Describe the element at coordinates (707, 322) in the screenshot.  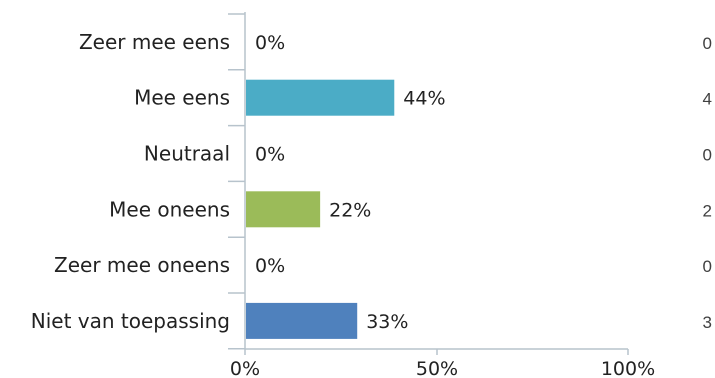
I see `count-label: 3` at that location.